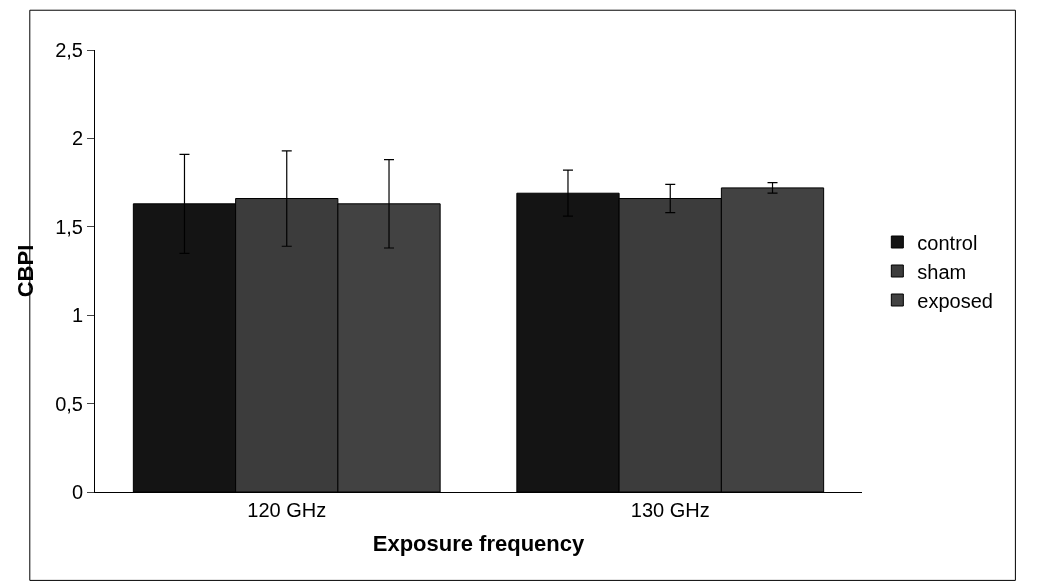 The width and height of the screenshot is (1037, 587). What do you see at coordinates (69, 403) in the screenshot?
I see `y-tick-label: 0,5` at bounding box center [69, 403].